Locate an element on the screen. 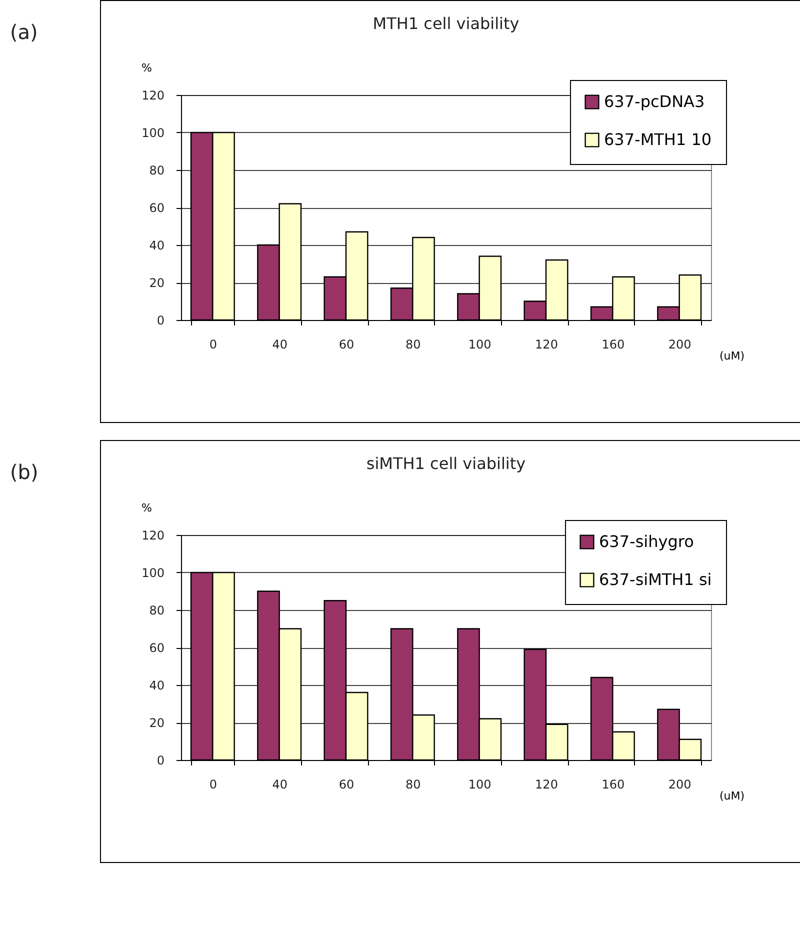  legend-label: 637-pcDNA3 is located at coordinates (654, 101).